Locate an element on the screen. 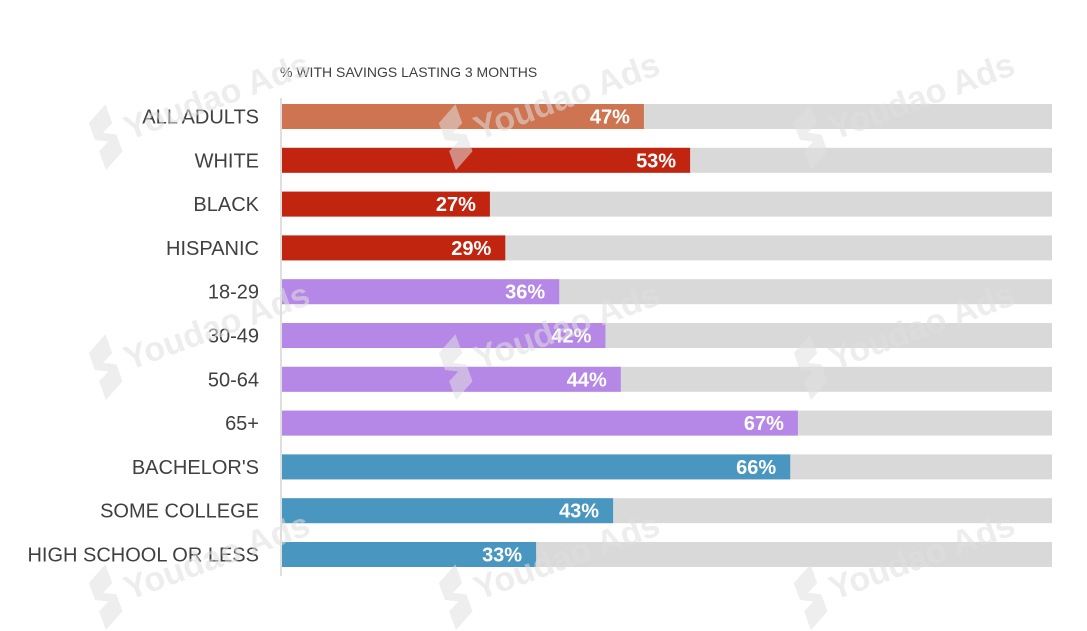 Image resolution: width=1087 pixels, height=631 pixels. chart-title: % WITH SAVINGS LASTING 3 MONTHS is located at coordinates (408, 72).